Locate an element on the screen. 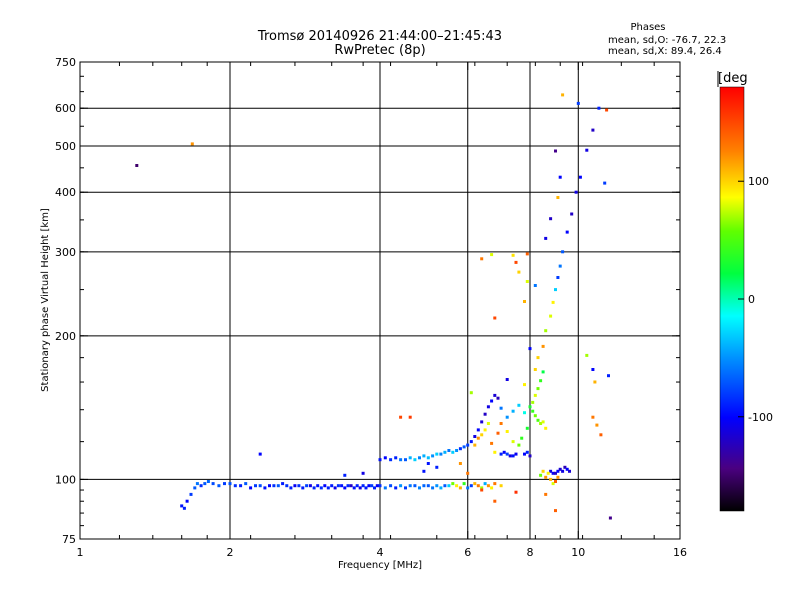 This screenshot has height=600, width=800. stats-o-line: mean, sd,O: -76.7, 22.3 is located at coordinates (667, 40).